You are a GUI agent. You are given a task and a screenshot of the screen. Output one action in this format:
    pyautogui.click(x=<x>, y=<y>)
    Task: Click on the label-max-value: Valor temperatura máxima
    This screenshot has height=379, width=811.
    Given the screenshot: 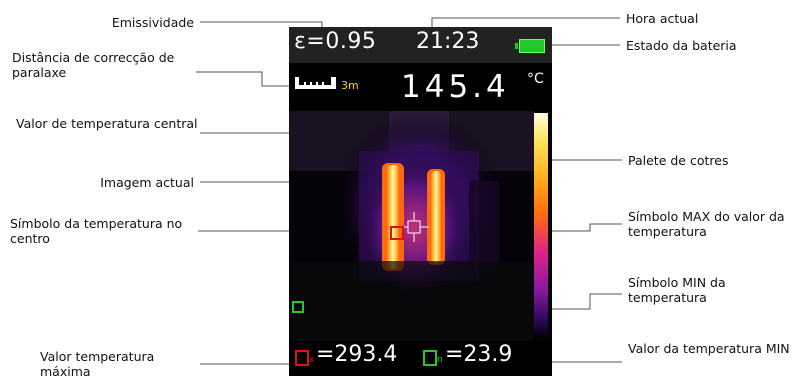 What is the action you would take?
    pyautogui.click(x=97, y=364)
    